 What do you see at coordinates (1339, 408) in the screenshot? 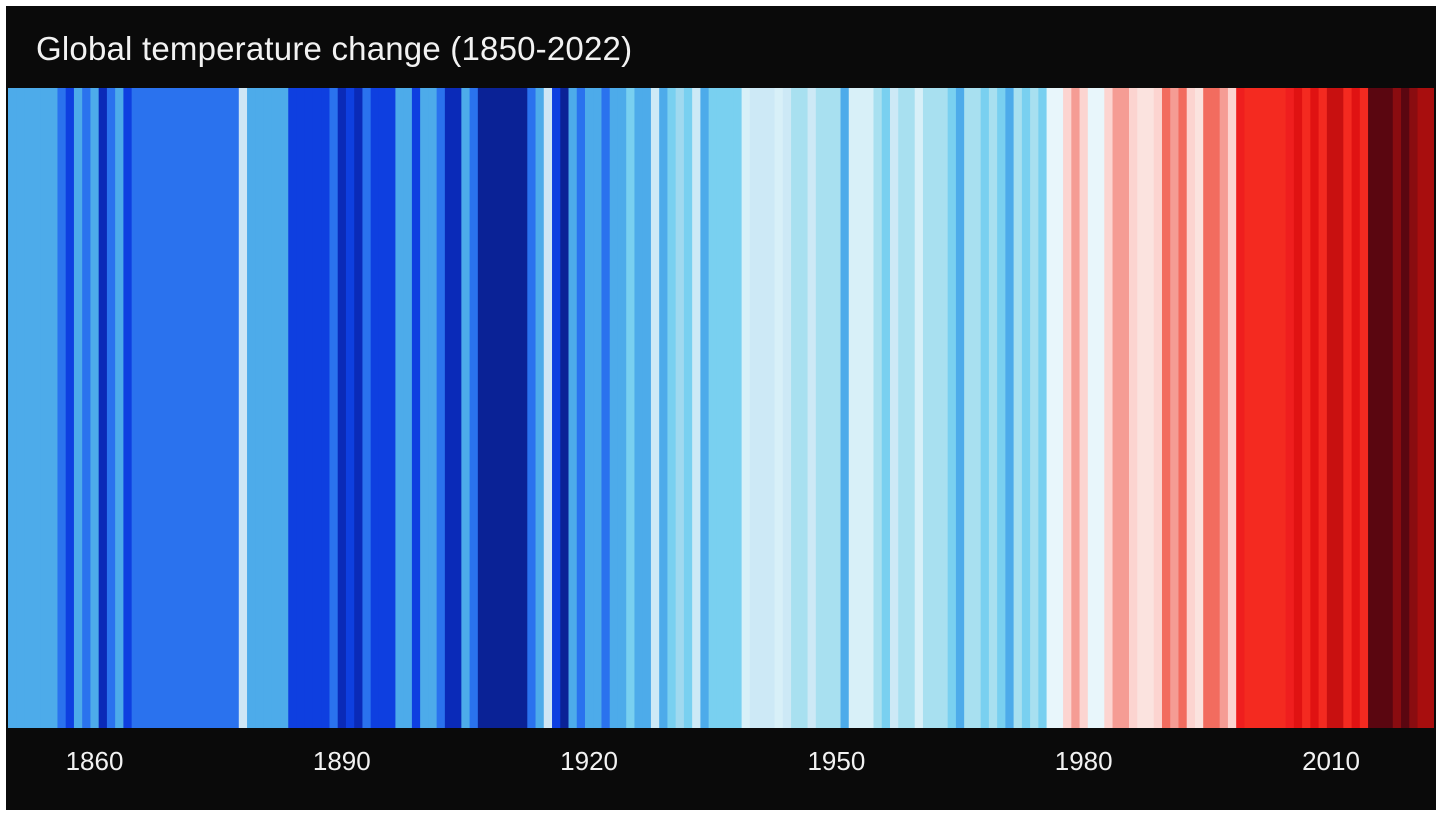
I see `stripe-2011` at bounding box center [1339, 408].